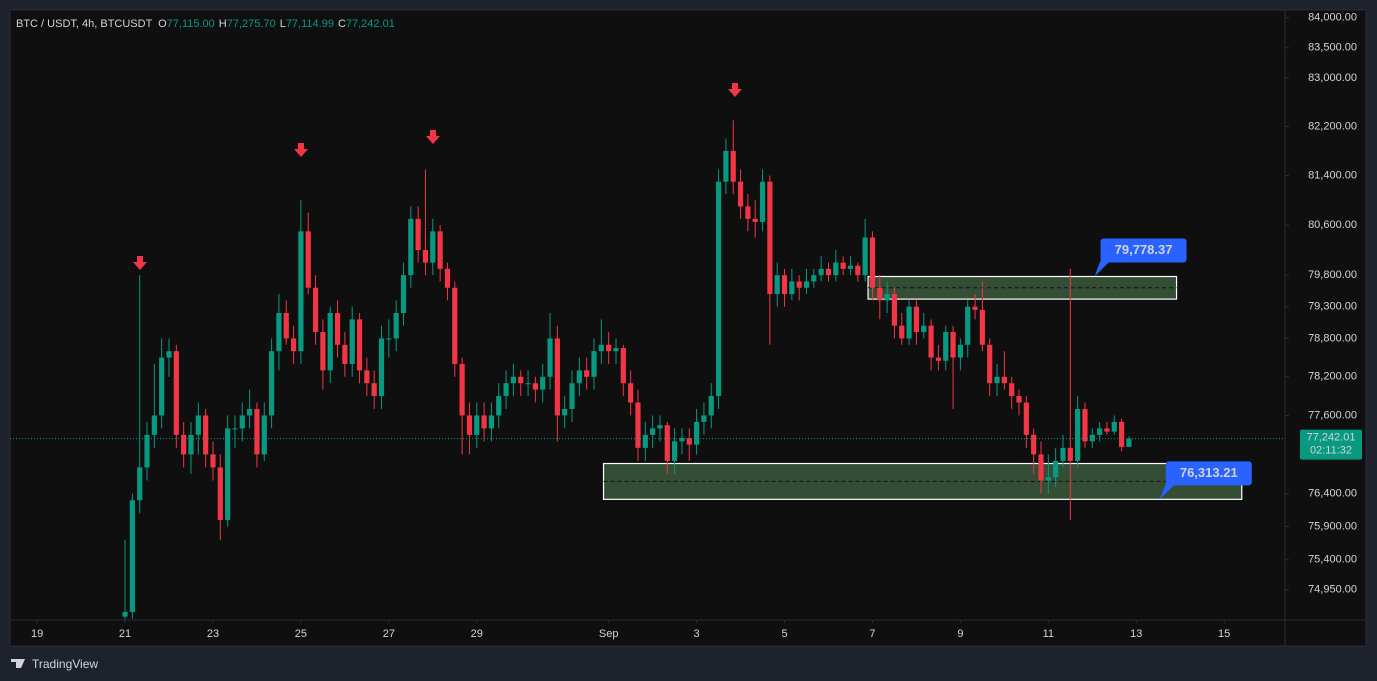 The height and width of the screenshot is (681, 1377). I want to click on y-tick-label: 81,400.00, so click(1332, 175).